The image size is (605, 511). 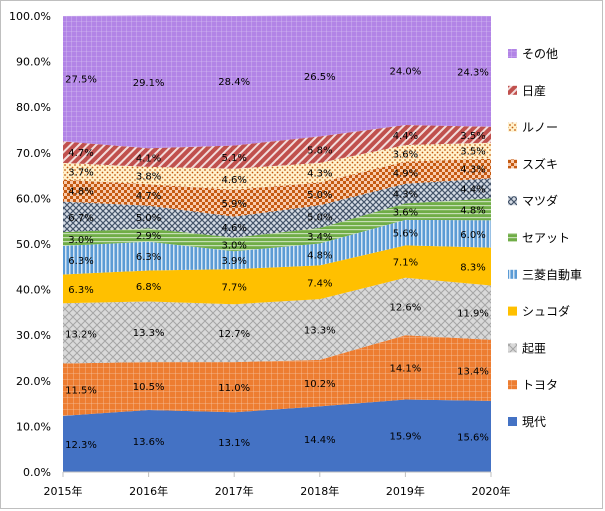 What do you see at coordinates (148, 159) in the screenshot?
I see `data-label: 4.1%` at bounding box center [148, 159].